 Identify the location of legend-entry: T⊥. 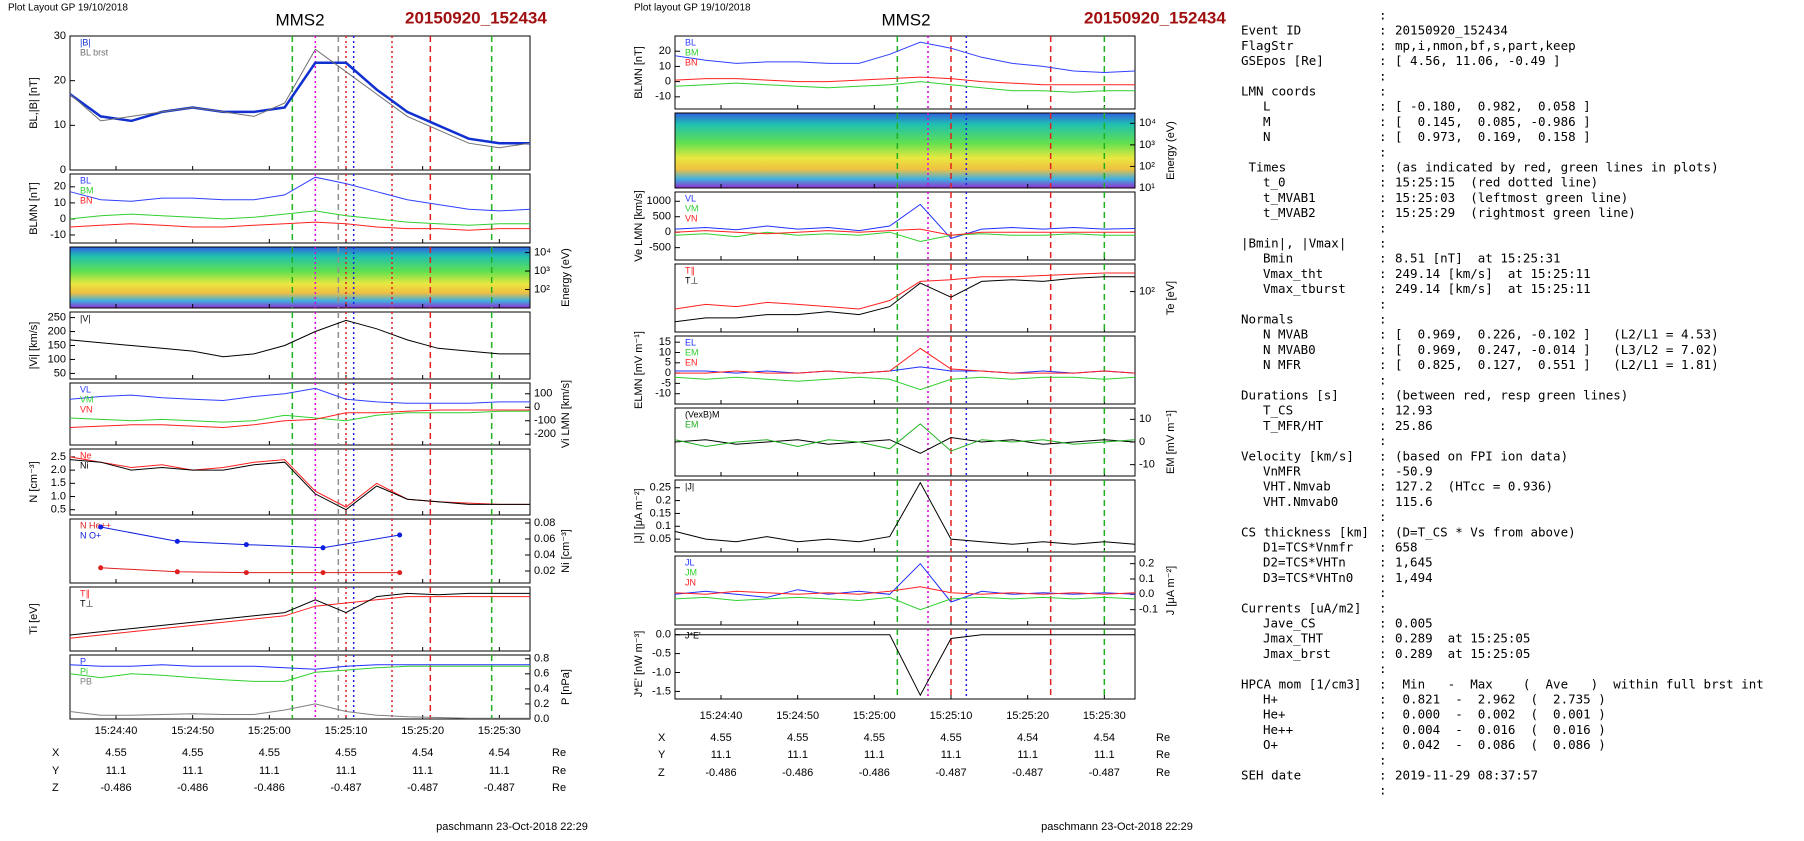
(691, 280).